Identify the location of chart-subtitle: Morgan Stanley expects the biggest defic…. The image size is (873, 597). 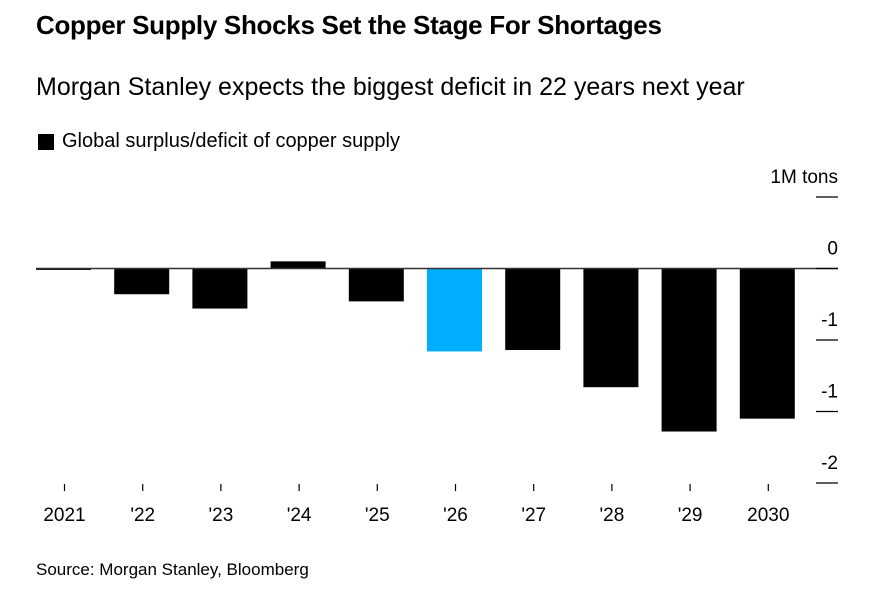
(390, 87).